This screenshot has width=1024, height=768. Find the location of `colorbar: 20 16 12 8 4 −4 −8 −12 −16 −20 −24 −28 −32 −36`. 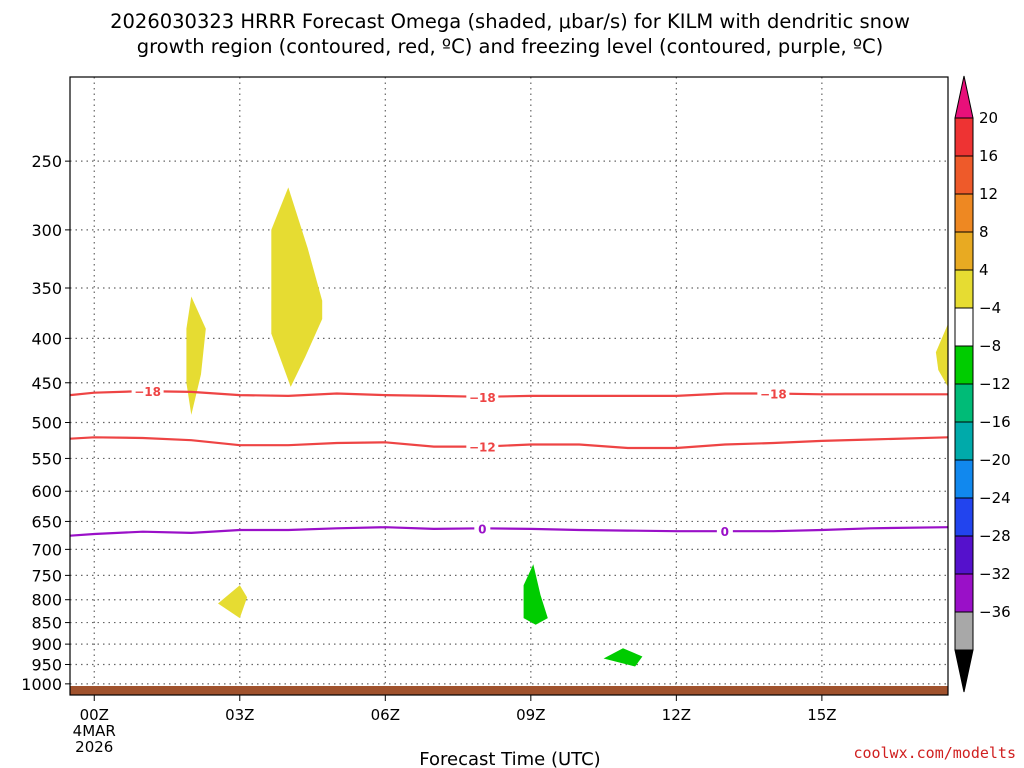

colorbar: 20 16 12 8 4 −4 −8 −12 −16 −20 −24 −28 −32 −36 is located at coordinates (982, 384).